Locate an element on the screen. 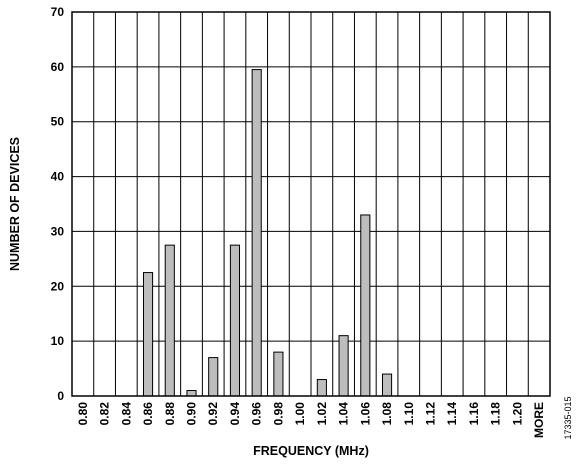  x-axis-title: FREQUENCY (MHz) is located at coordinates (311, 451).